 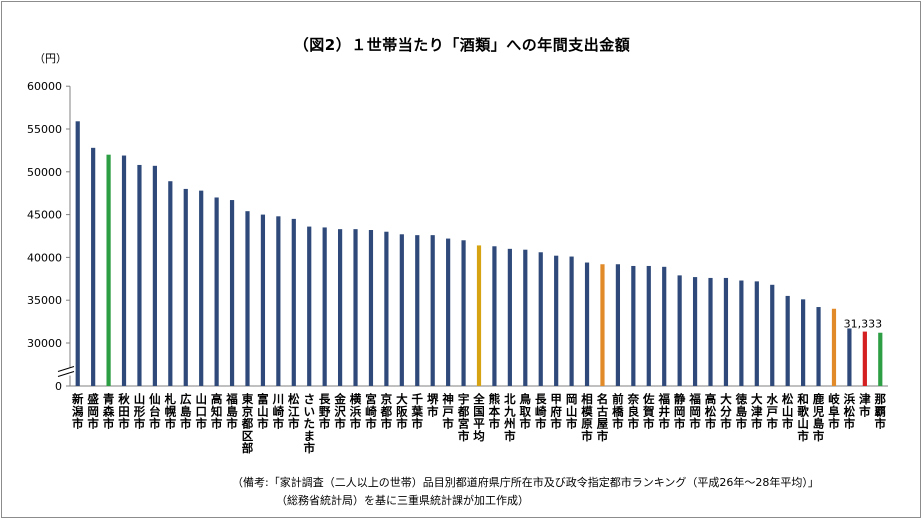 What do you see at coordinates (78, 411) in the screenshot?
I see `x-tick-label: 新潟市` at bounding box center [78, 411].